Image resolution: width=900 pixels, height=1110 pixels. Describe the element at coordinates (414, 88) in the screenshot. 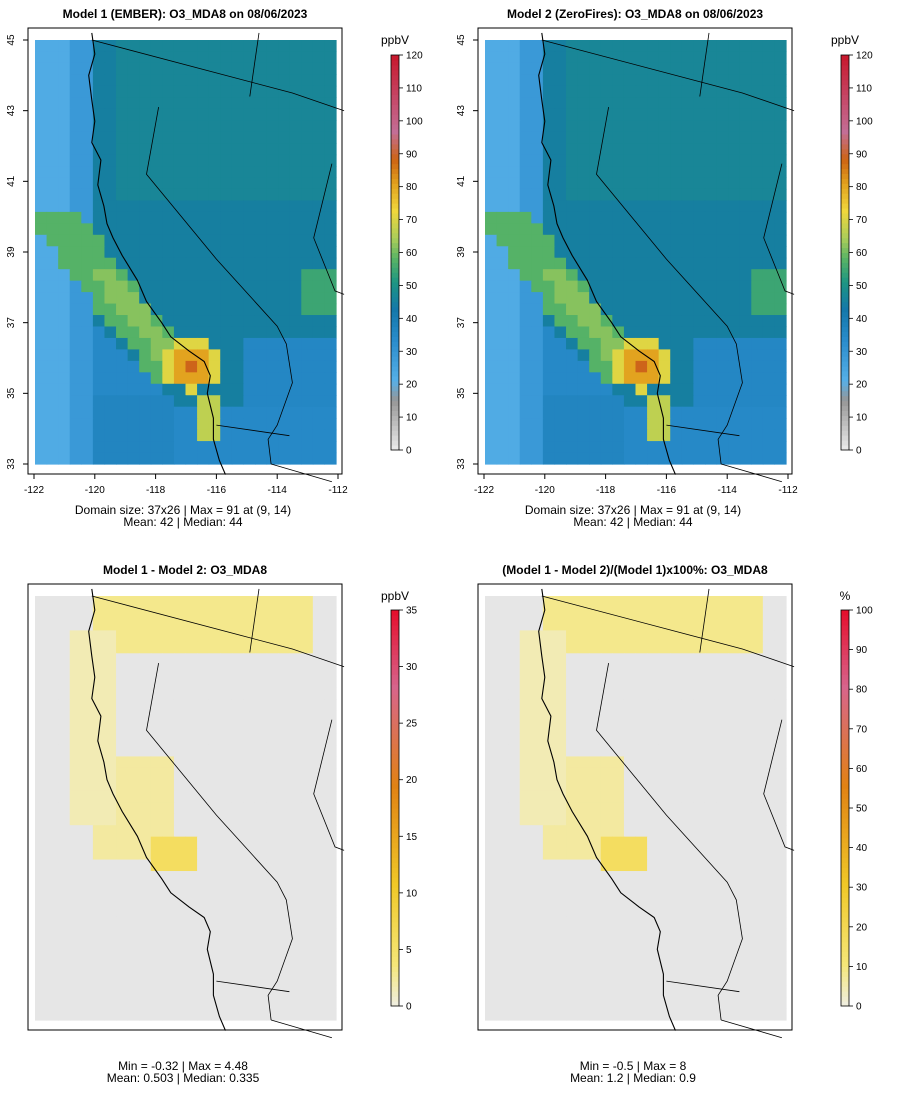

I see `colorbar-label: 110` at that location.